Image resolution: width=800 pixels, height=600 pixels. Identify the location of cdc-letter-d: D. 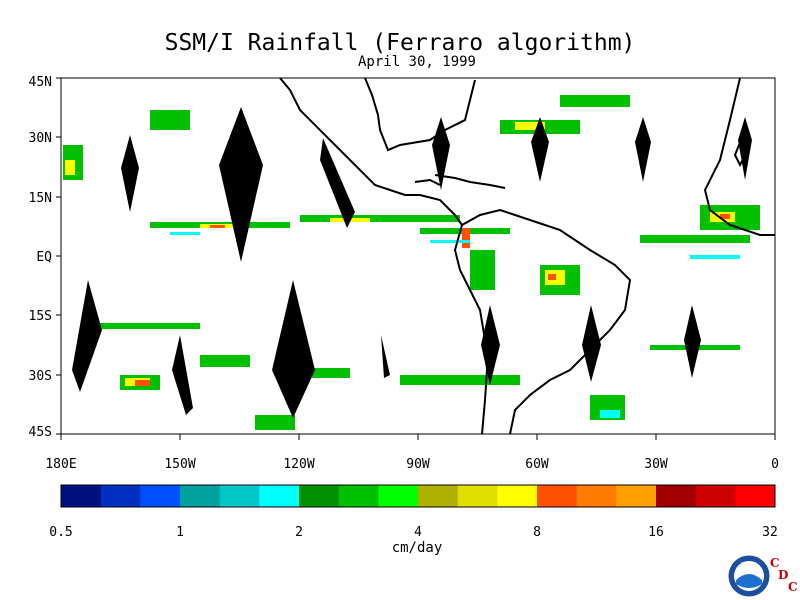
(783, 575).